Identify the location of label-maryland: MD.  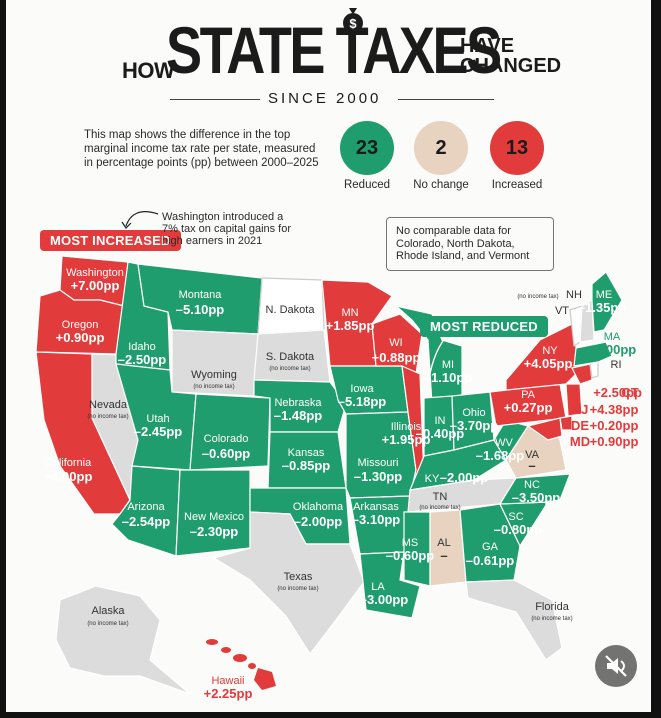
(580, 441).